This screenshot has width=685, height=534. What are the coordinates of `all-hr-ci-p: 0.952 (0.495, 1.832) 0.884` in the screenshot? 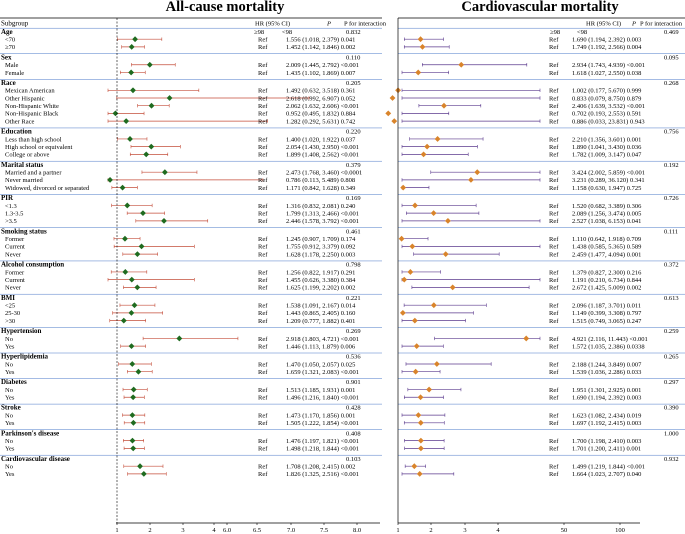 It's located at (321, 114).